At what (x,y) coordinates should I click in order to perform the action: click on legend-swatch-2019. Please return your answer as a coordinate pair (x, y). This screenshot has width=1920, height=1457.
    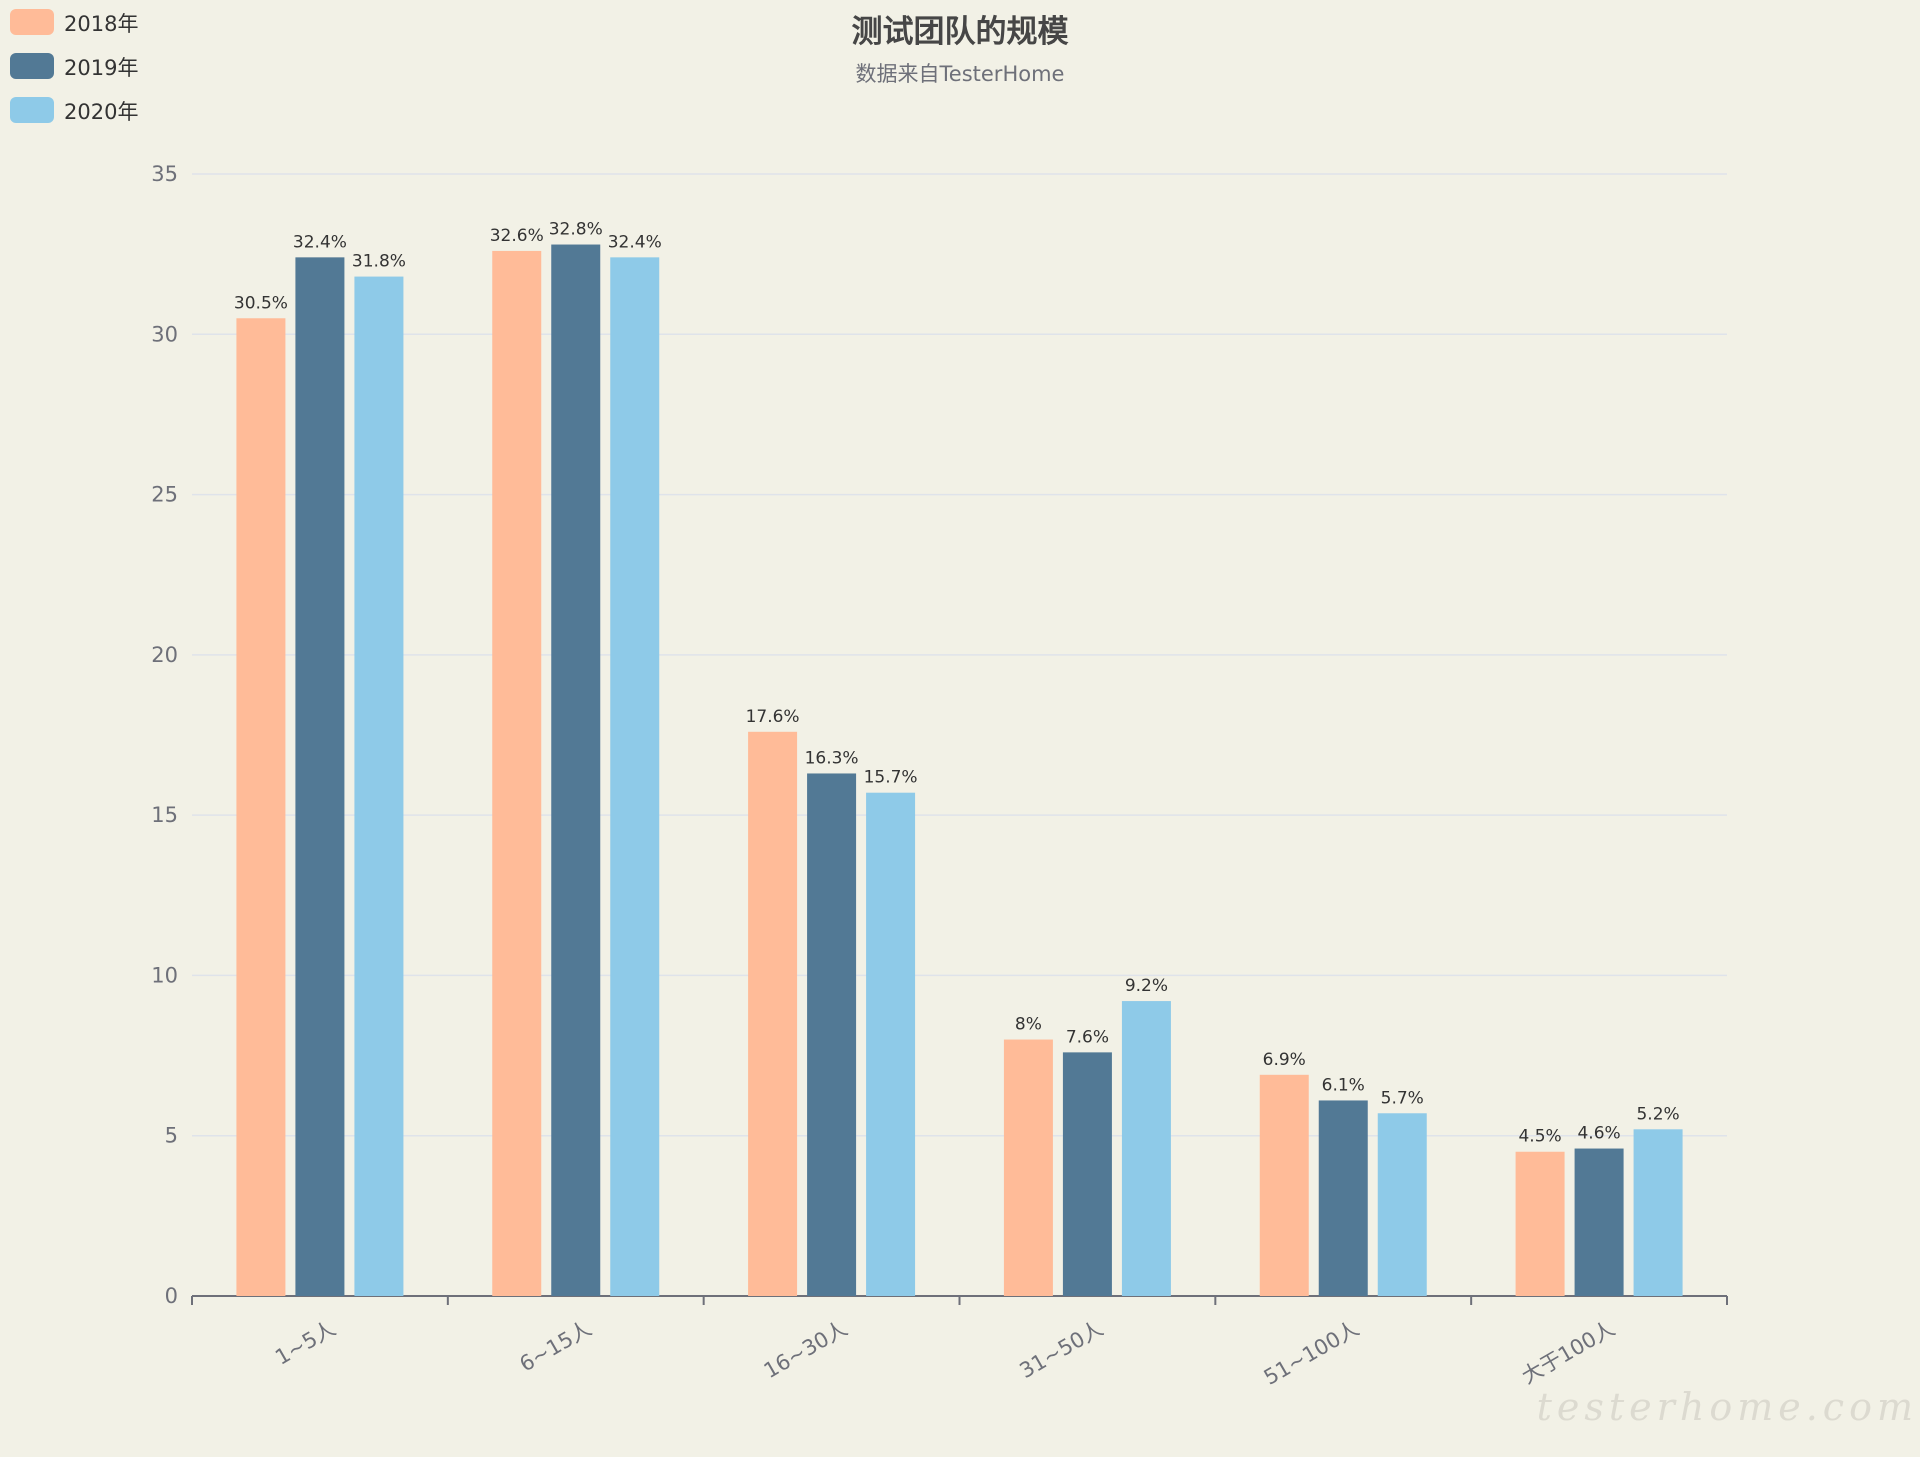
    Looking at the image, I should click on (32, 66).